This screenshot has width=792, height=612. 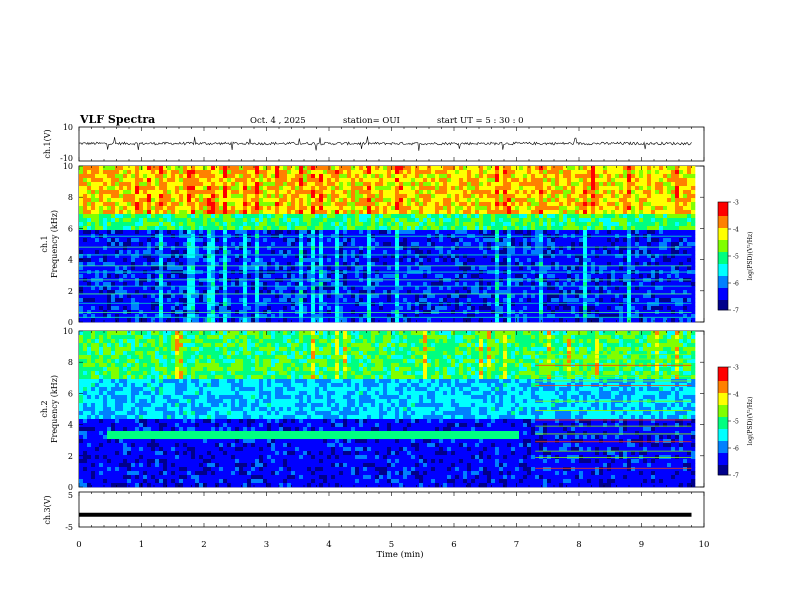 I want to click on cbar1-tick-label: -7, so click(x=736, y=311).